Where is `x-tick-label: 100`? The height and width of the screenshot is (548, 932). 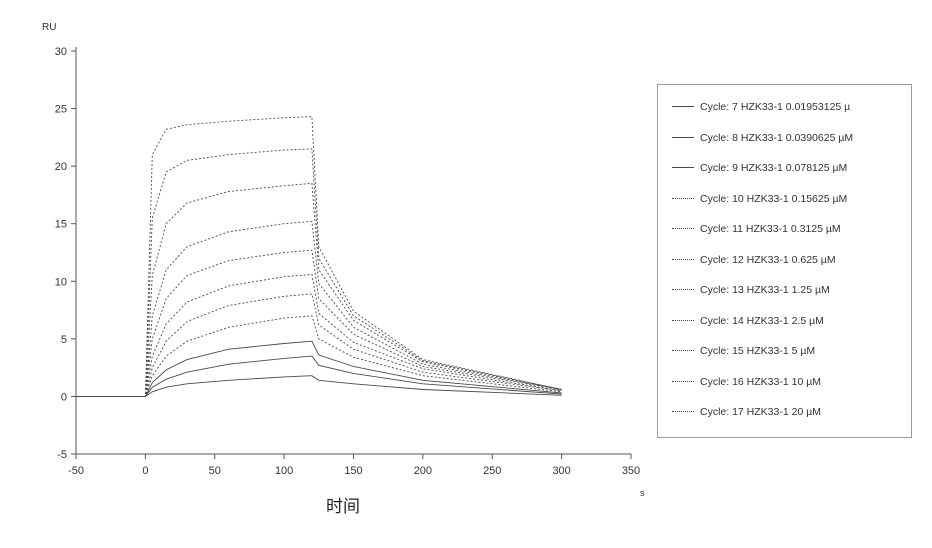
x-tick-label: 100 is located at coordinates (284, 471).